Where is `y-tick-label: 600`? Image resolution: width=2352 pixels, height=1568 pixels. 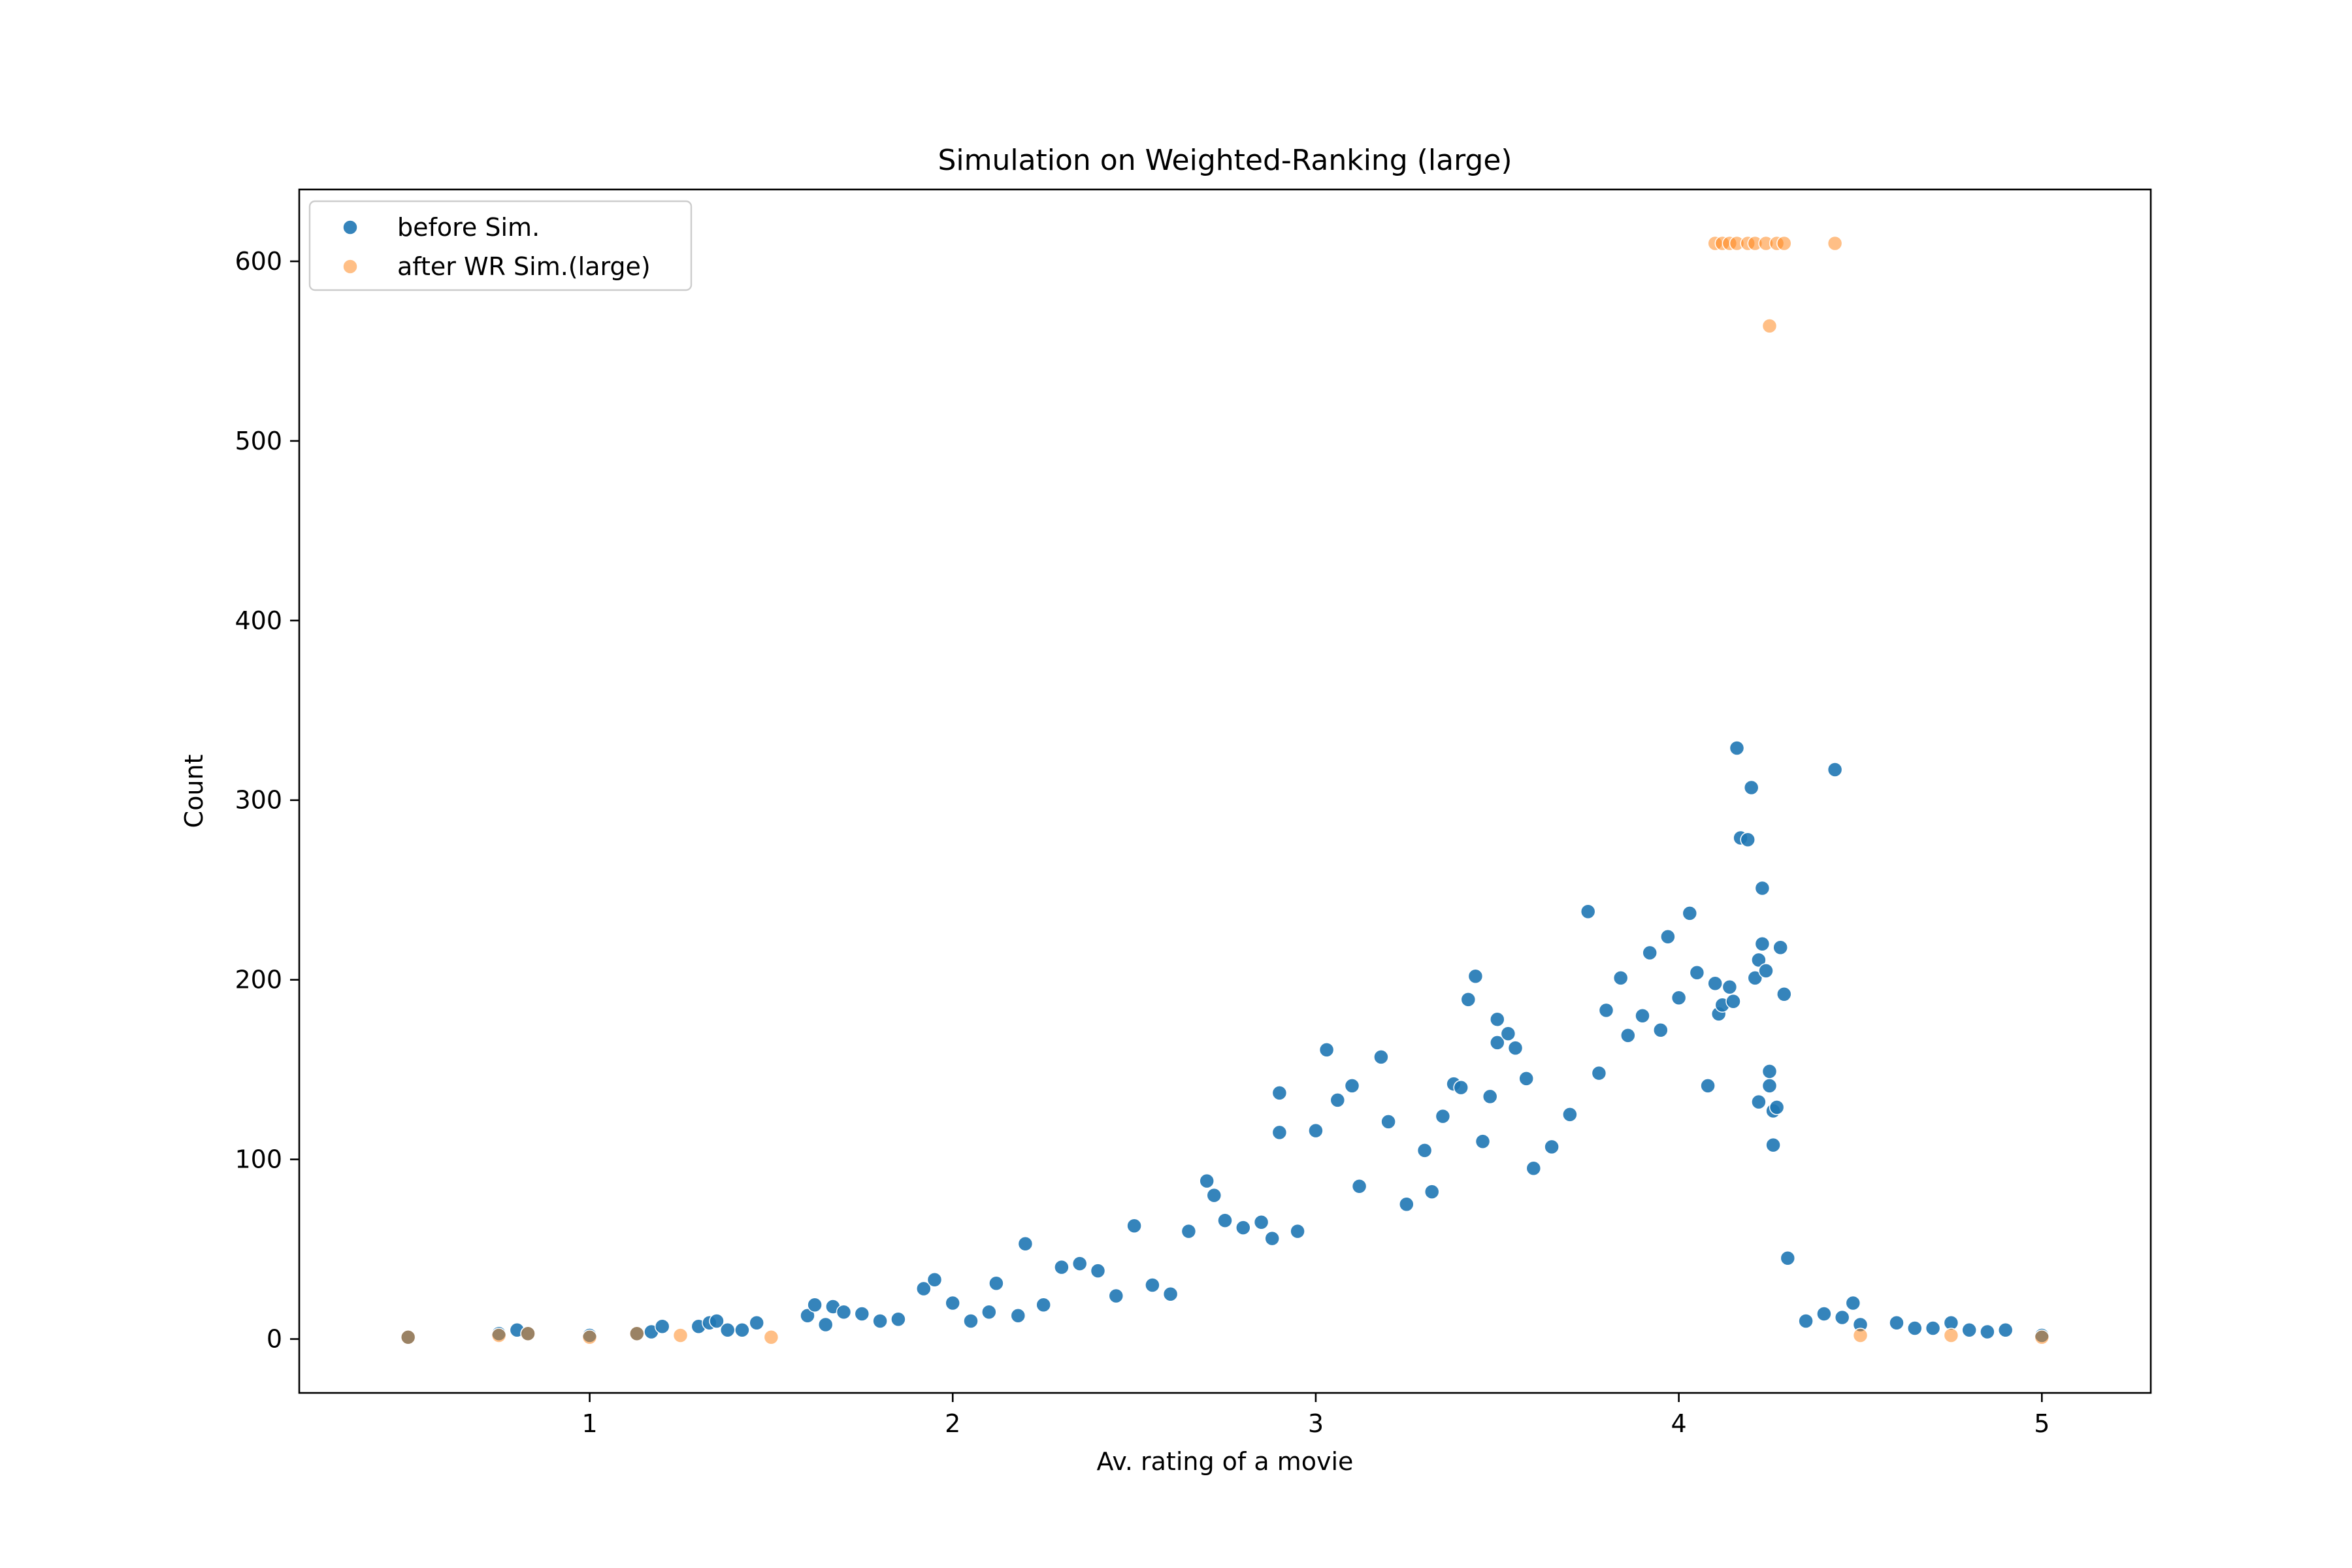
y-tick-label: 600 is located at coordinates (258, 261).